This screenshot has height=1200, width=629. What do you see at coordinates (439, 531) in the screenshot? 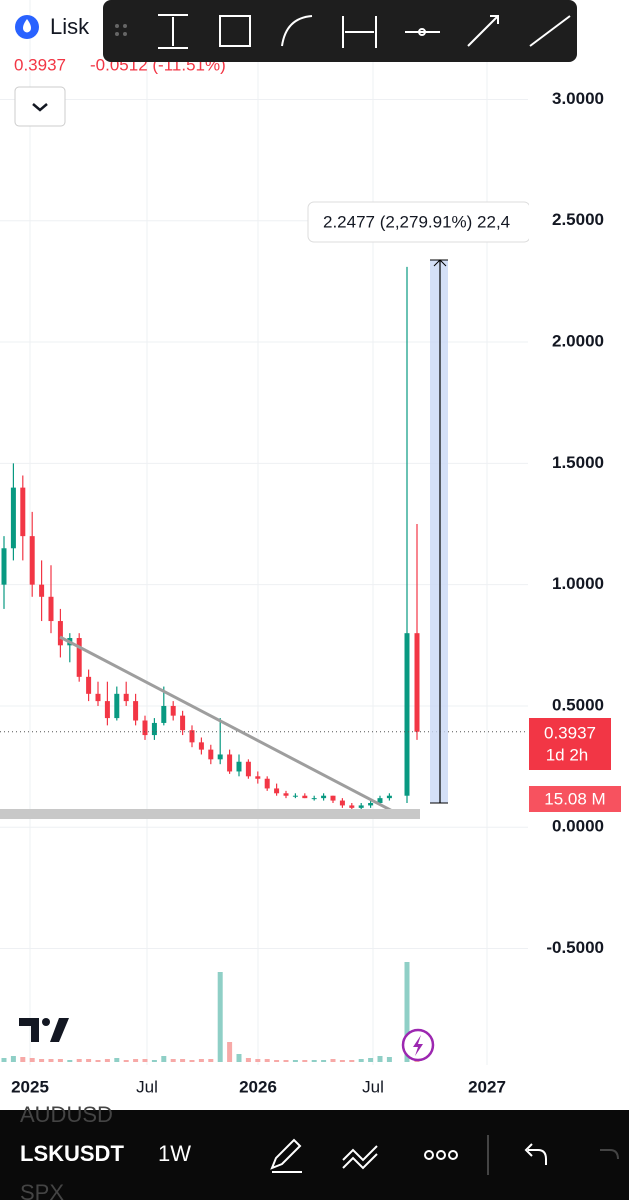
I see `measure-range` at bounding box center [439, 531].